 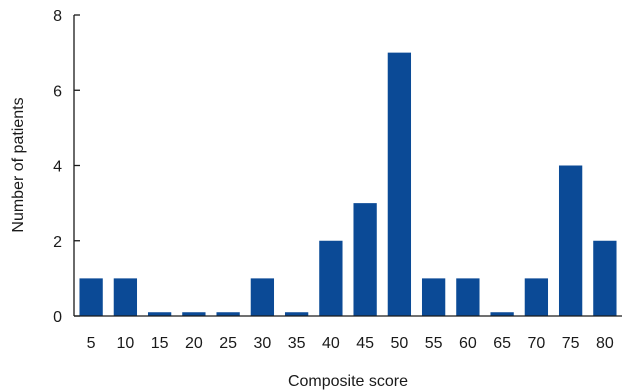 I want to click on y-tick-label-2: 2, so click(x=57, y=242).